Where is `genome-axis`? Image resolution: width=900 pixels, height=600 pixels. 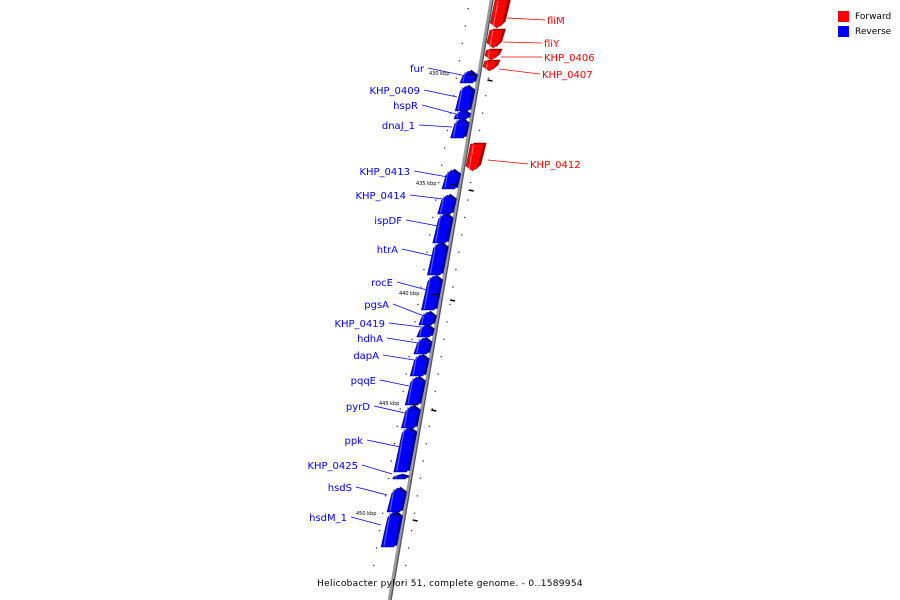
genome-axis is located at coordinates (440, 300).